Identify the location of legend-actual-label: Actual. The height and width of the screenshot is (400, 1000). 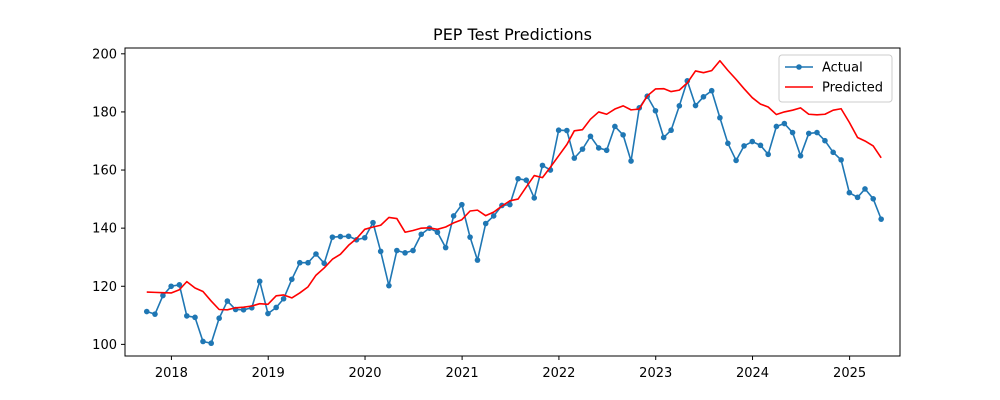
(842, 68).